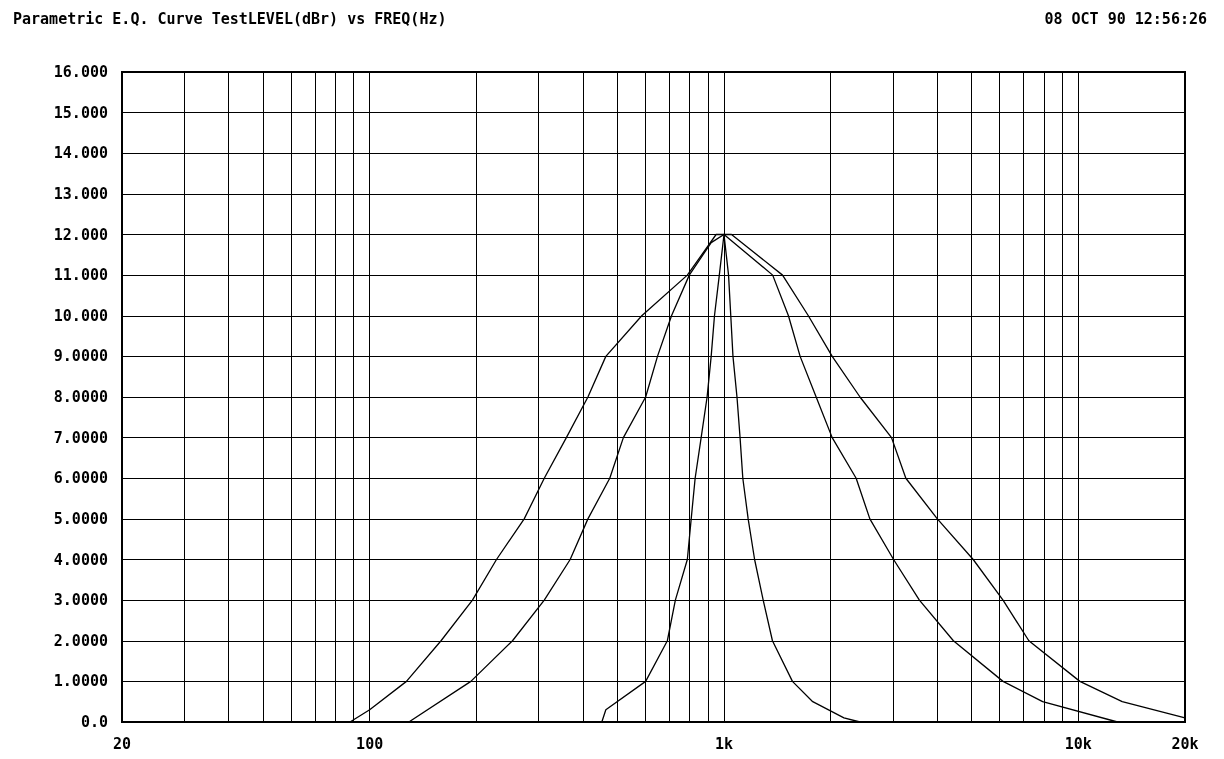 Image resolution: width=1224 pixels, height=759 pixels. I want to click on text: 08 OCT 90 12:56:26, so click(1126, 18).